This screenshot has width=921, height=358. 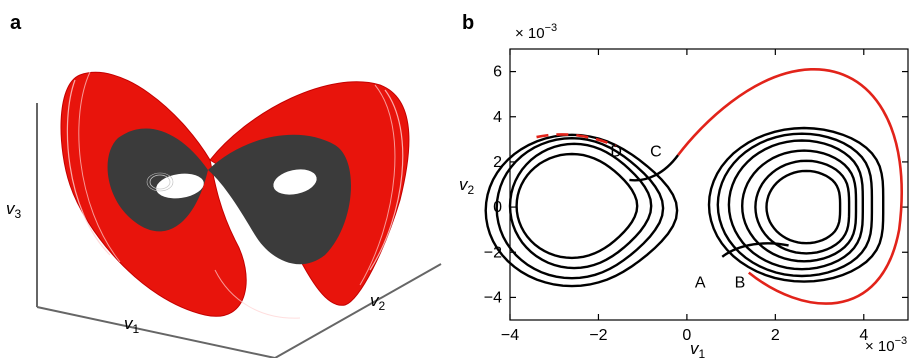 I want to click on y-tick-label: −4, so click(x=493, y=297).